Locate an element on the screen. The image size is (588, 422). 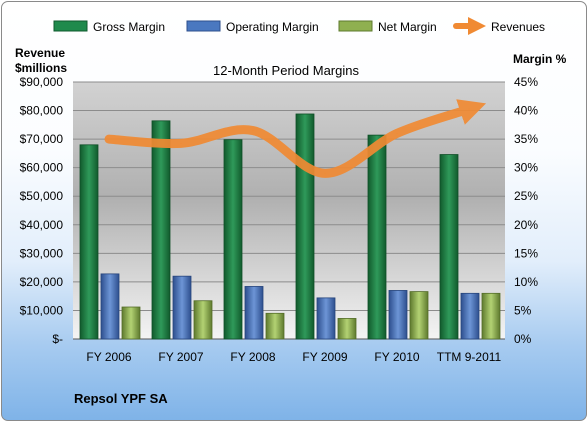
revenue-line is located at coordinates (295, 138).